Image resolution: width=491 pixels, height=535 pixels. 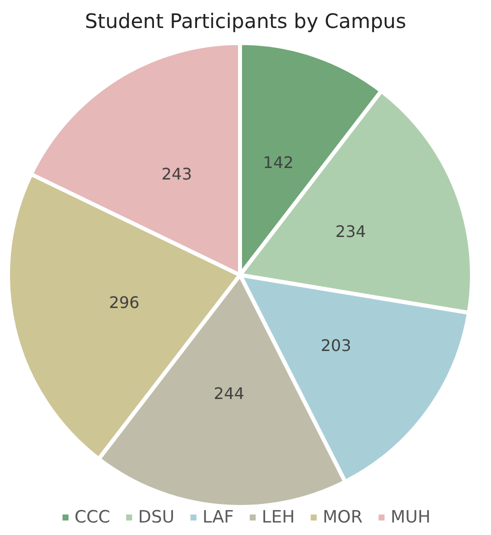 What do you see at coordinates (278, 162) in the screenshot?
I see `data-label: 142` at bounding box center [278, 162].